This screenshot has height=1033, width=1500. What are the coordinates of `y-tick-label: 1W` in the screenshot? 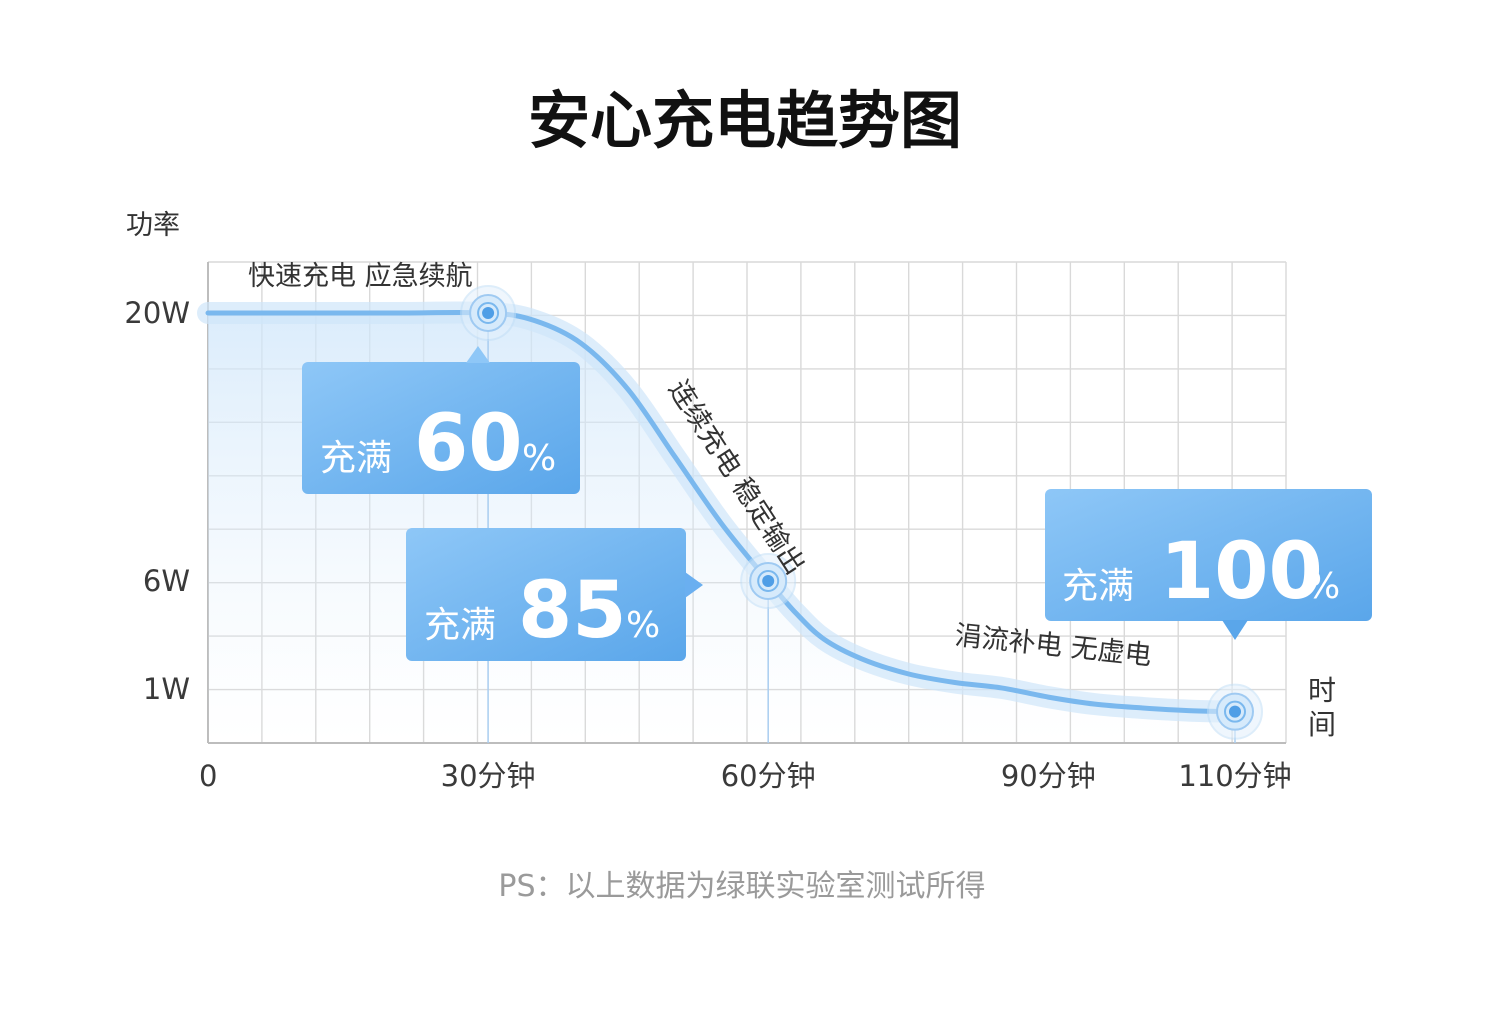 It's located at (166, 689).